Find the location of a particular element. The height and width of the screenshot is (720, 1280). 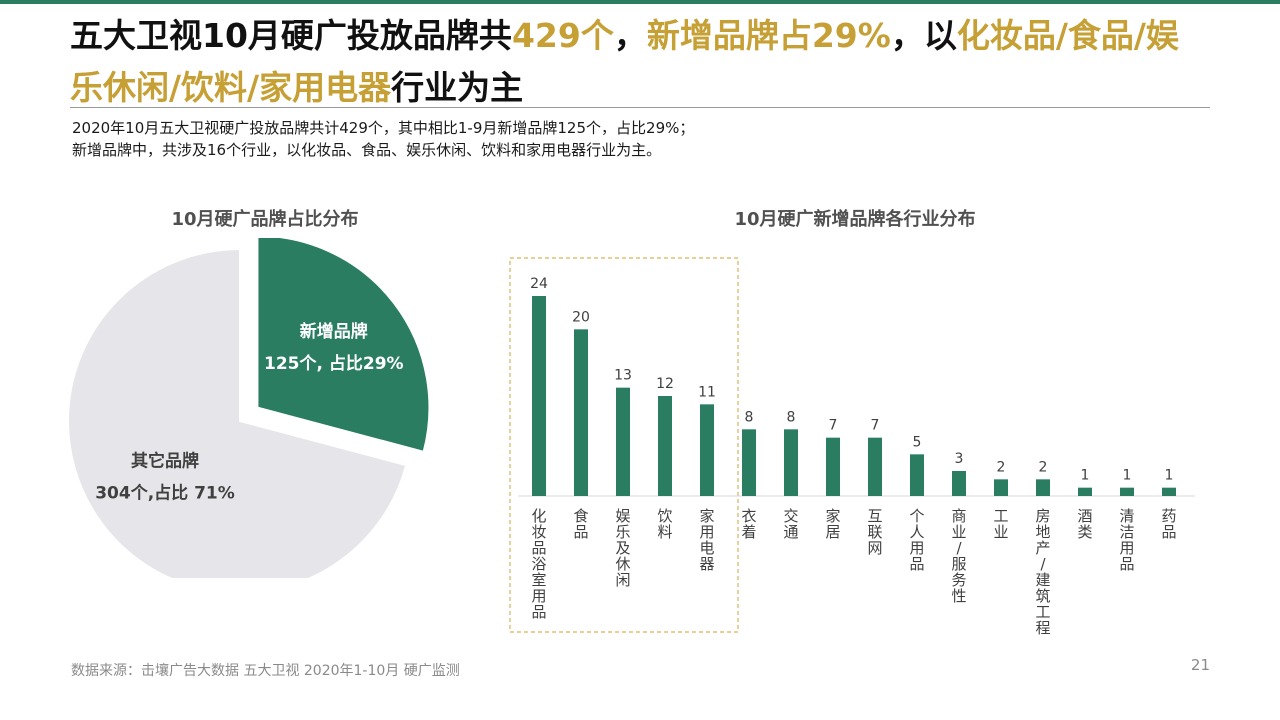

category-label: 化妆品浴室用品 is located at coordinates (538, 564).